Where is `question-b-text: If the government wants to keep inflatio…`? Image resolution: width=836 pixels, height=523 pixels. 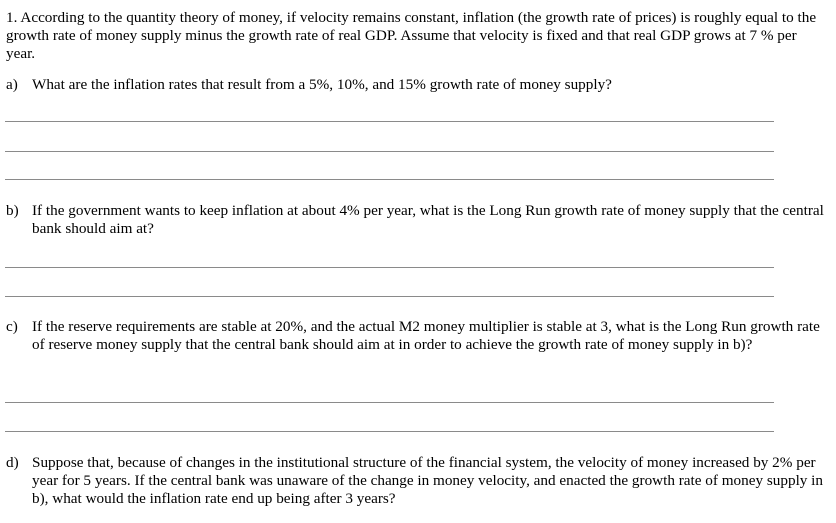 question-b-text: If the government wants to keep inflatio… is located at coordinates (428, 220).